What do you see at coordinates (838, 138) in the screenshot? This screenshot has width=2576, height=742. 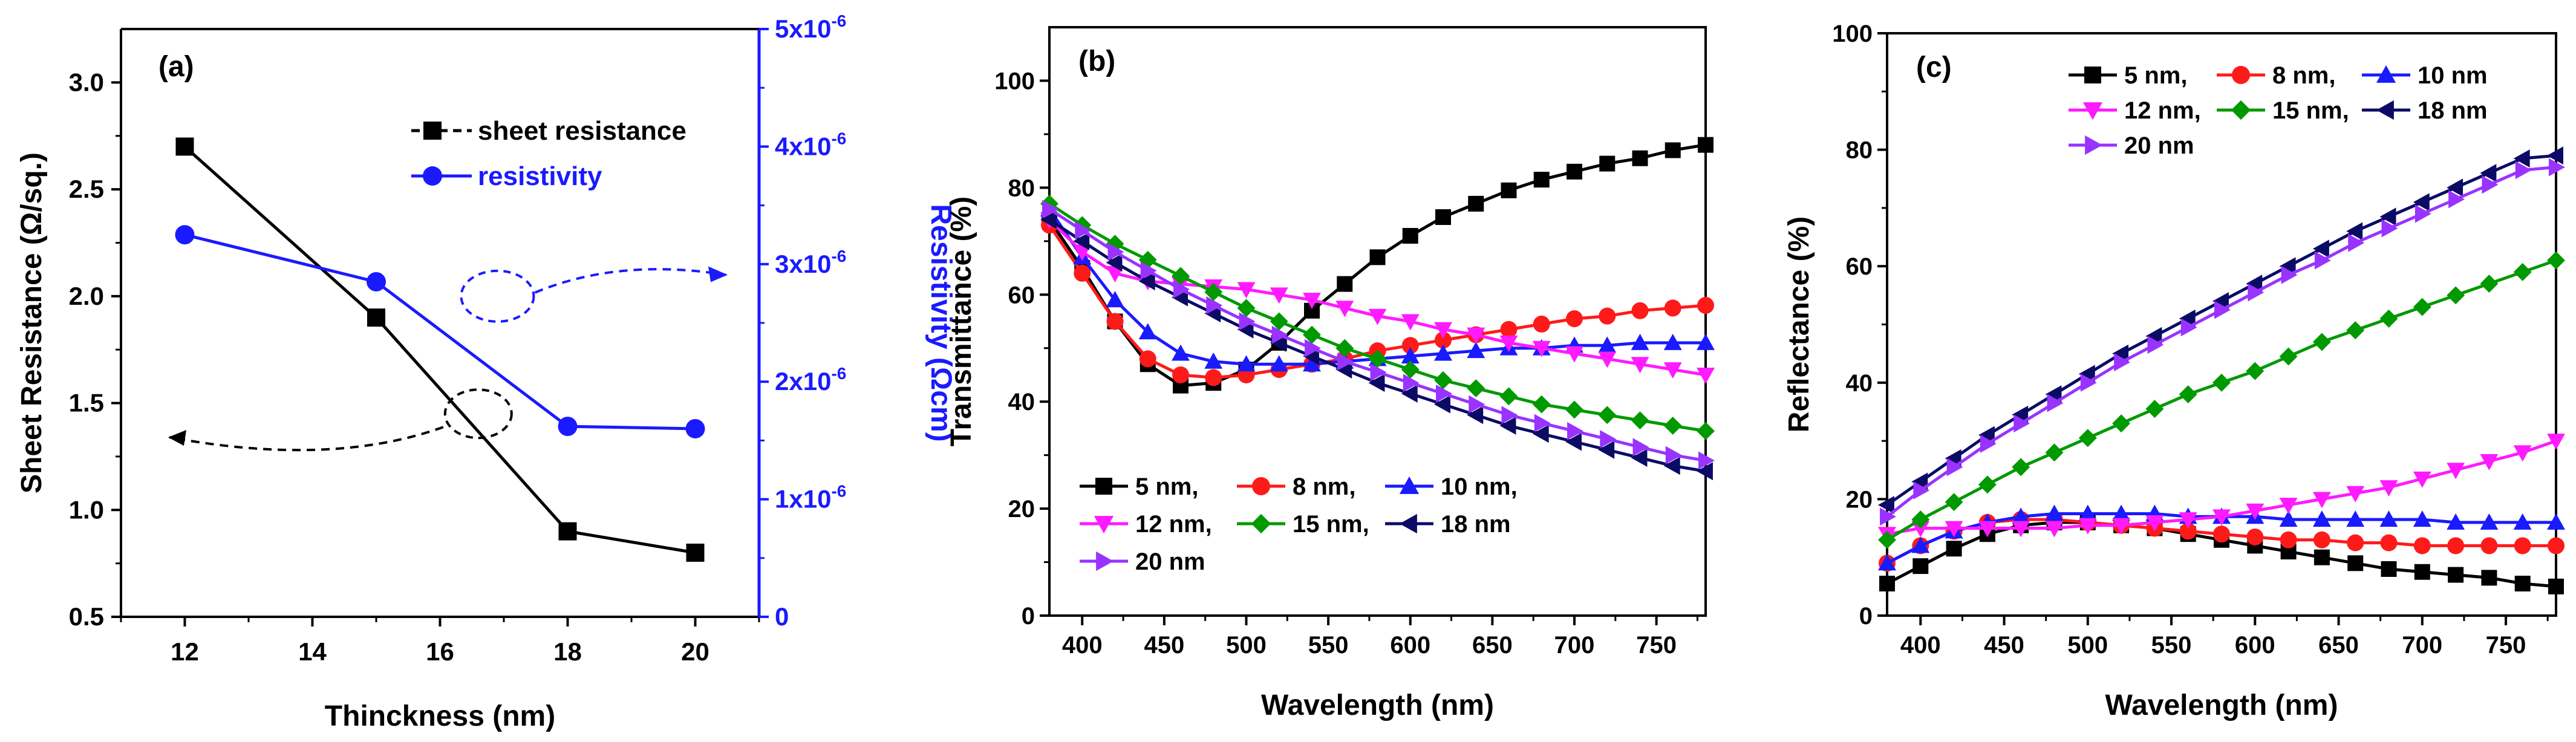 I see `y2-tick-exp: -6` at bounding box center [838, 138].